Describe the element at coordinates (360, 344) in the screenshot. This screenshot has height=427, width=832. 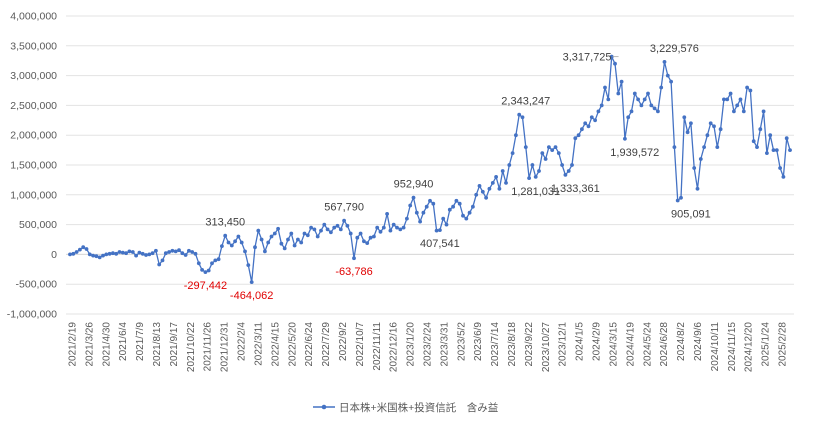
I see `x-tick-label: 2022/10/7` at that location.